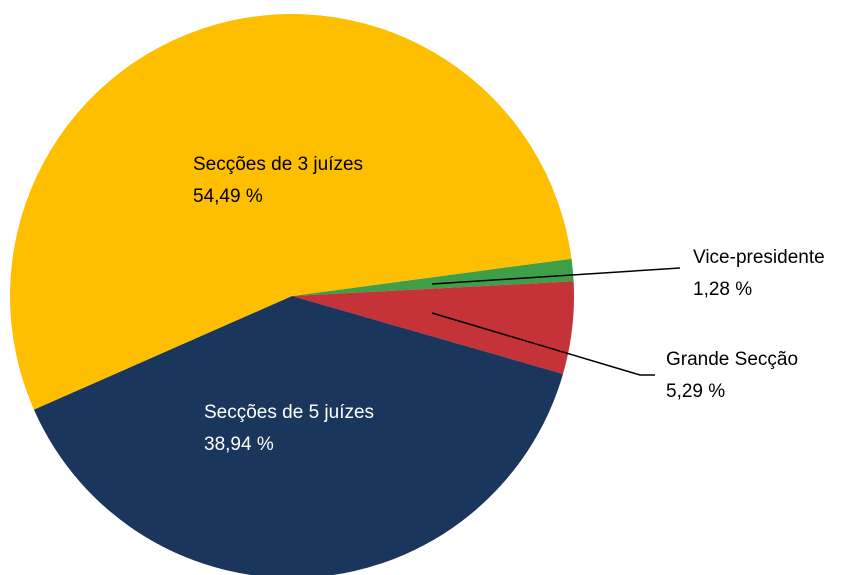 This screenshot has width=868, height=575. Describe the element at coordinates (228, 196) in the screenshot. I see `slice-value-label: 54,49 %` at that location.